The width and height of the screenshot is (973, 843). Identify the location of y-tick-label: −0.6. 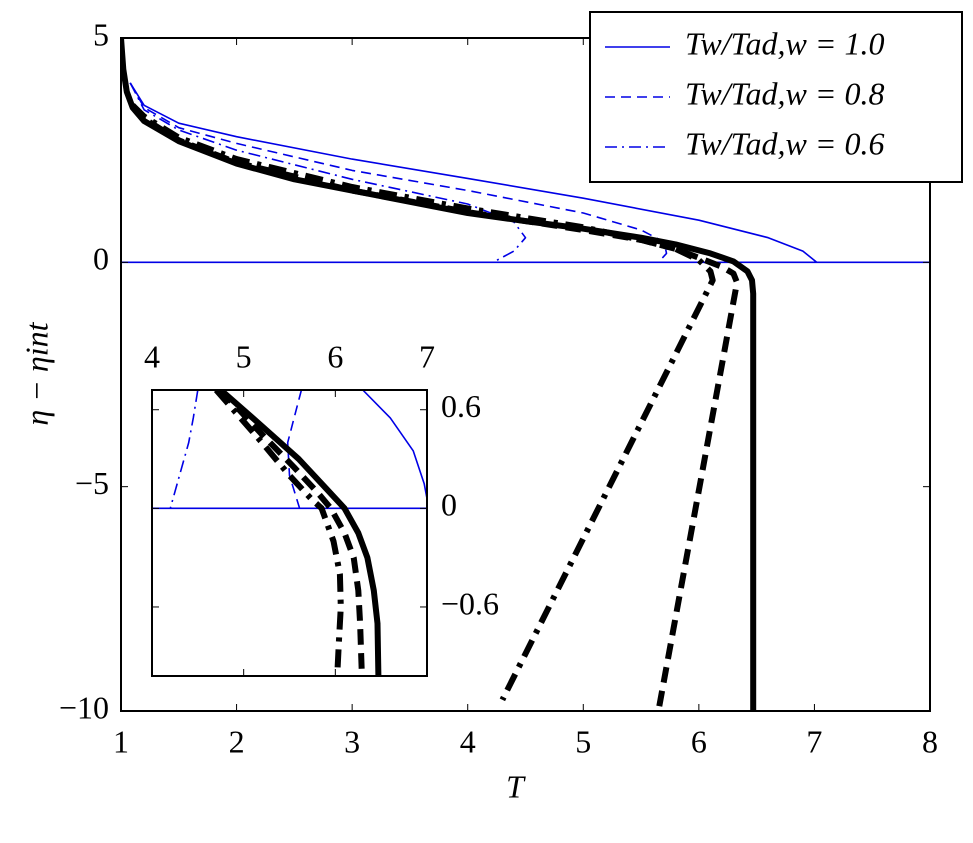
(470, 603).